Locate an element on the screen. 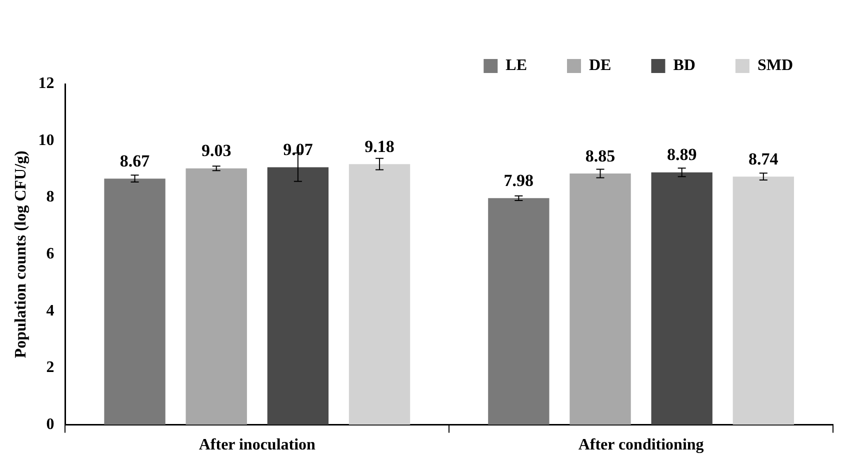 The image size is (851, 466). data-label: 8.85 is located at coordinates (600, 156).